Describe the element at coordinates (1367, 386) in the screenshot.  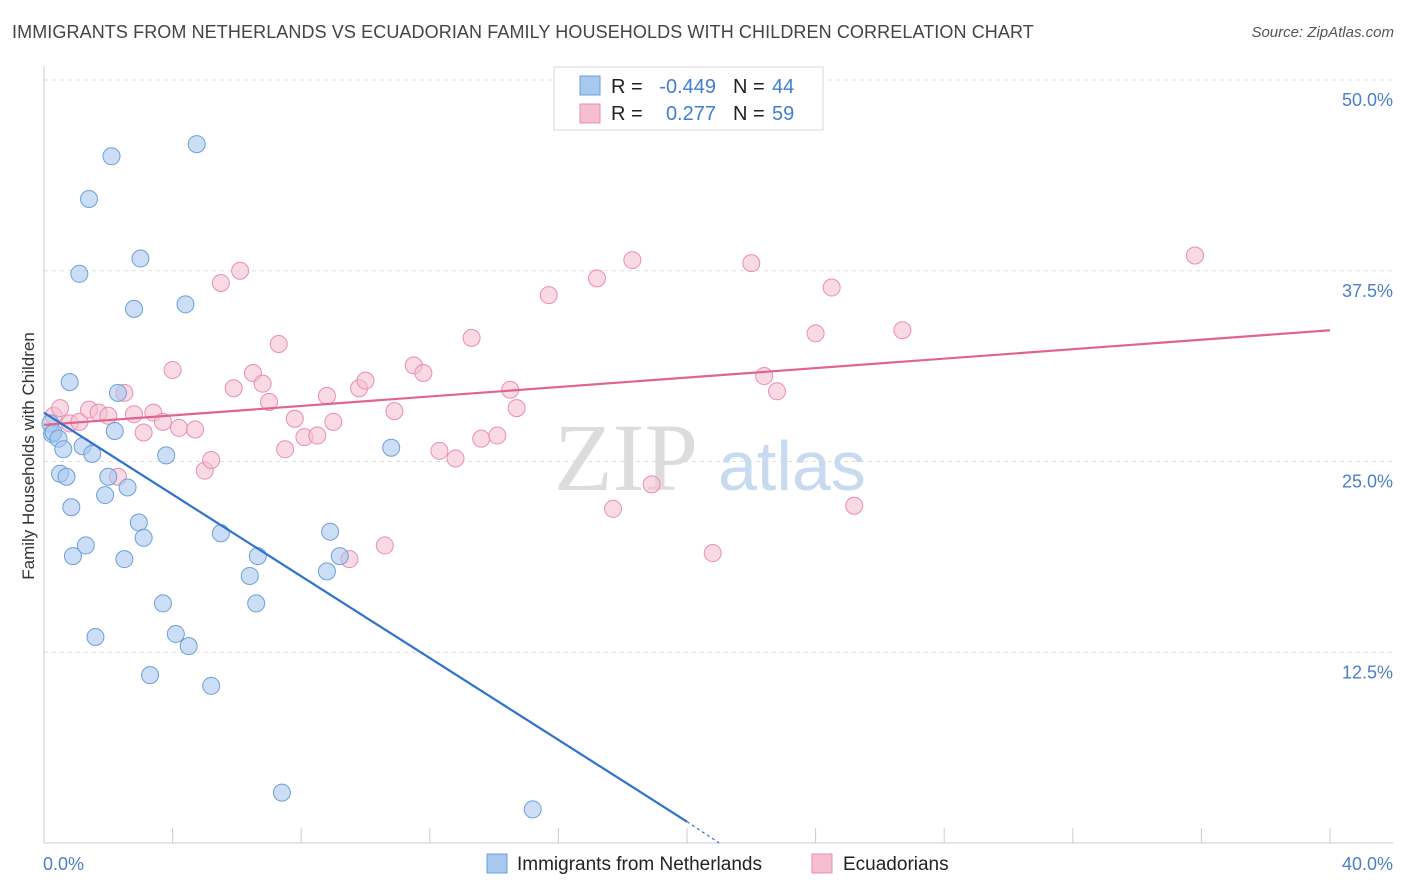
I see `y-tick-labels: 50.0% 37.5% 25.0% 12.5%` at that location.